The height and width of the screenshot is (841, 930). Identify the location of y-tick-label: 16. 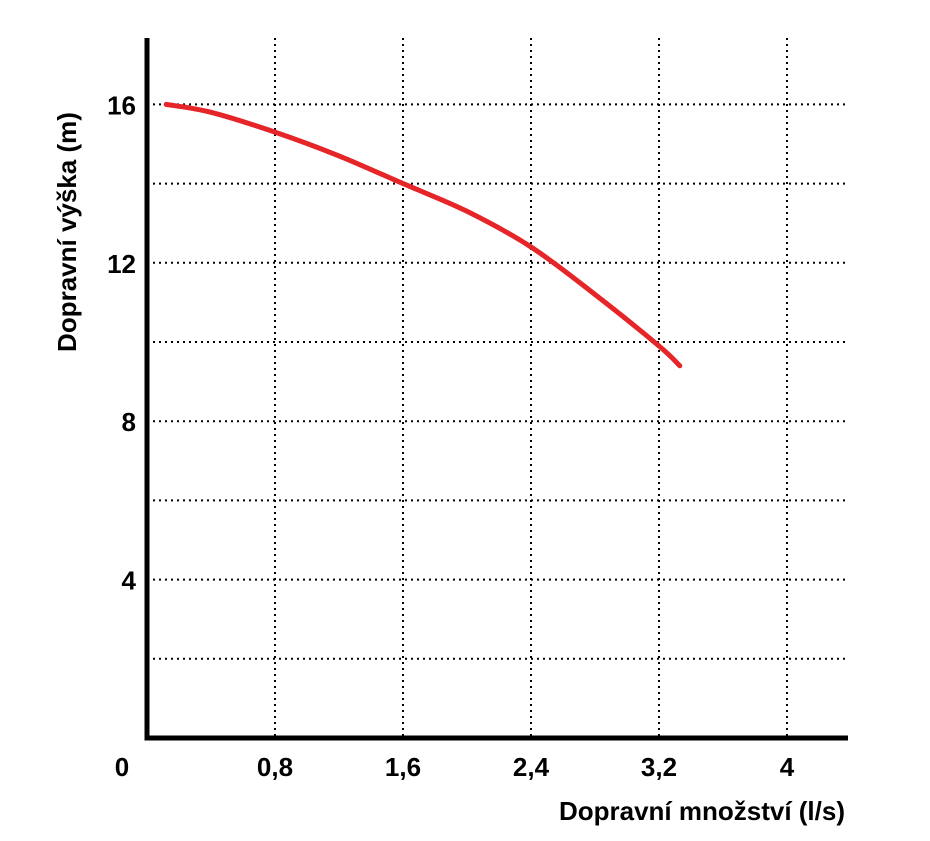
(121, 105).